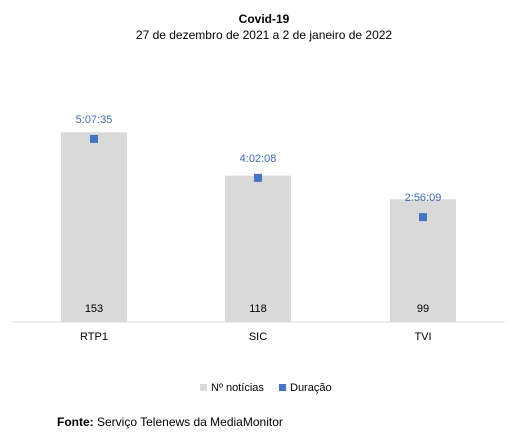  What do you see at coordinates (258, 248) in the screenshot?
I see `bar-sic` at bounding box center [258, 248].